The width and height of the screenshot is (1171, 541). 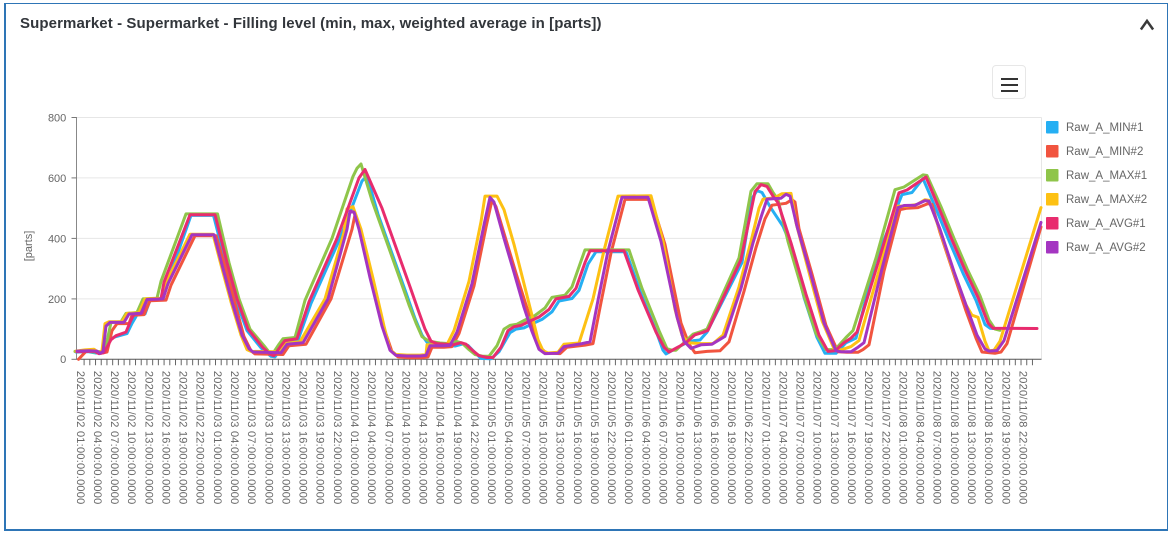 What do you see at coordinates (405, 437) in the screenshot?
I see `svg-text: 2020/11/04 10:00:00.0000` at bounding box center [405, 437].